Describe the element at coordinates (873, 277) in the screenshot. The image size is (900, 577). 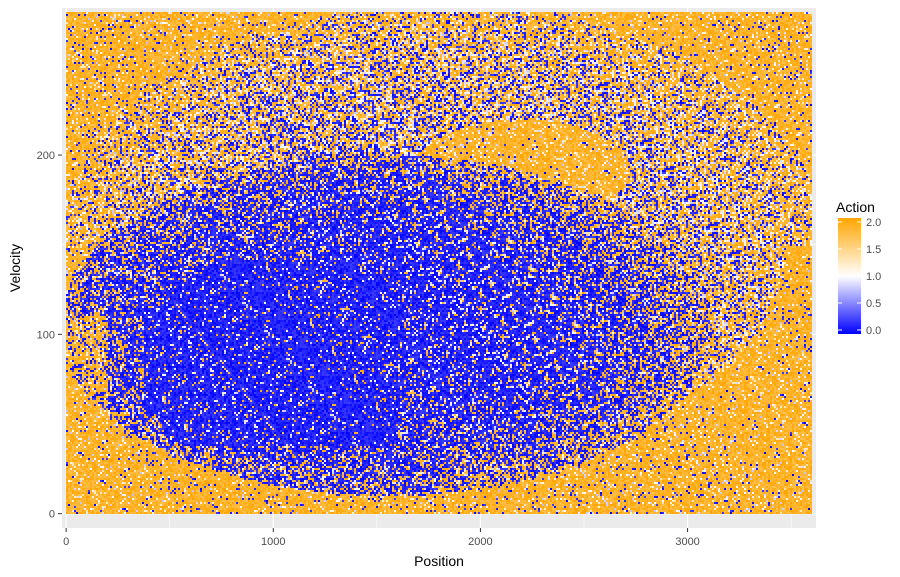
I see `legend-tick-label: 1.0` at that location.